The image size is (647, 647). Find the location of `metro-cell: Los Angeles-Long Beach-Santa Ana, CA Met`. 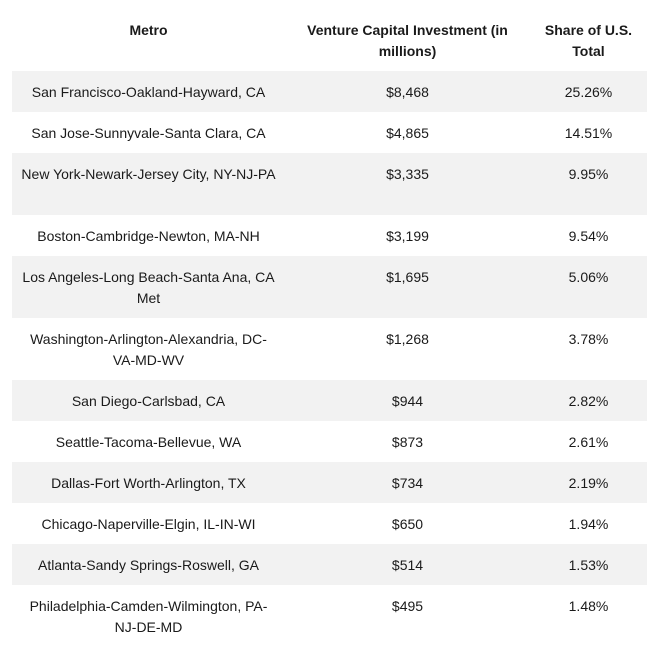

metro-cell: Los Angeles-Long Beach-Santa Ana, CA Met is located at coordinates (148, 287).